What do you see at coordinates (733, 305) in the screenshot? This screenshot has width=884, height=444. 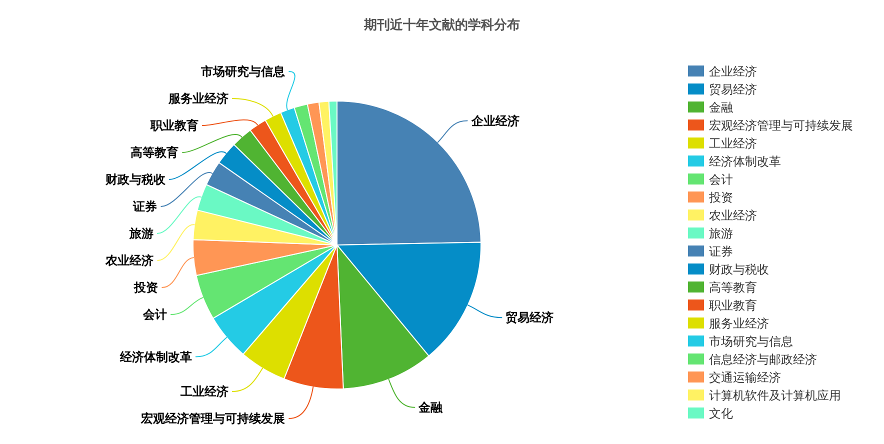 I see `legend-label: 职业教育` at bounding box center [733, 305].